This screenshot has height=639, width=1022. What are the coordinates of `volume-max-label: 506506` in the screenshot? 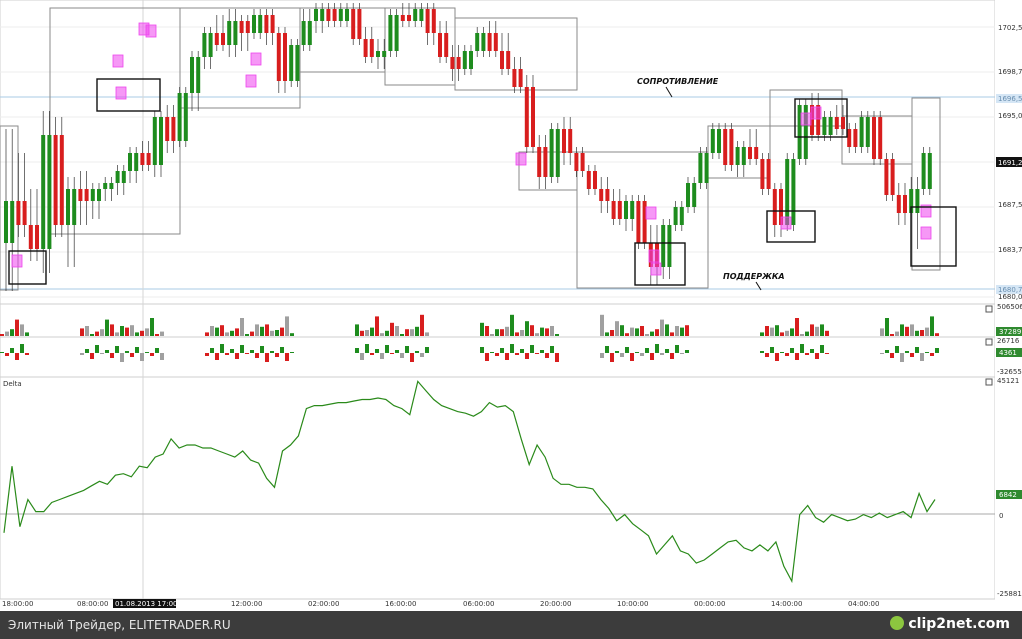 It's located at (1009, 307).